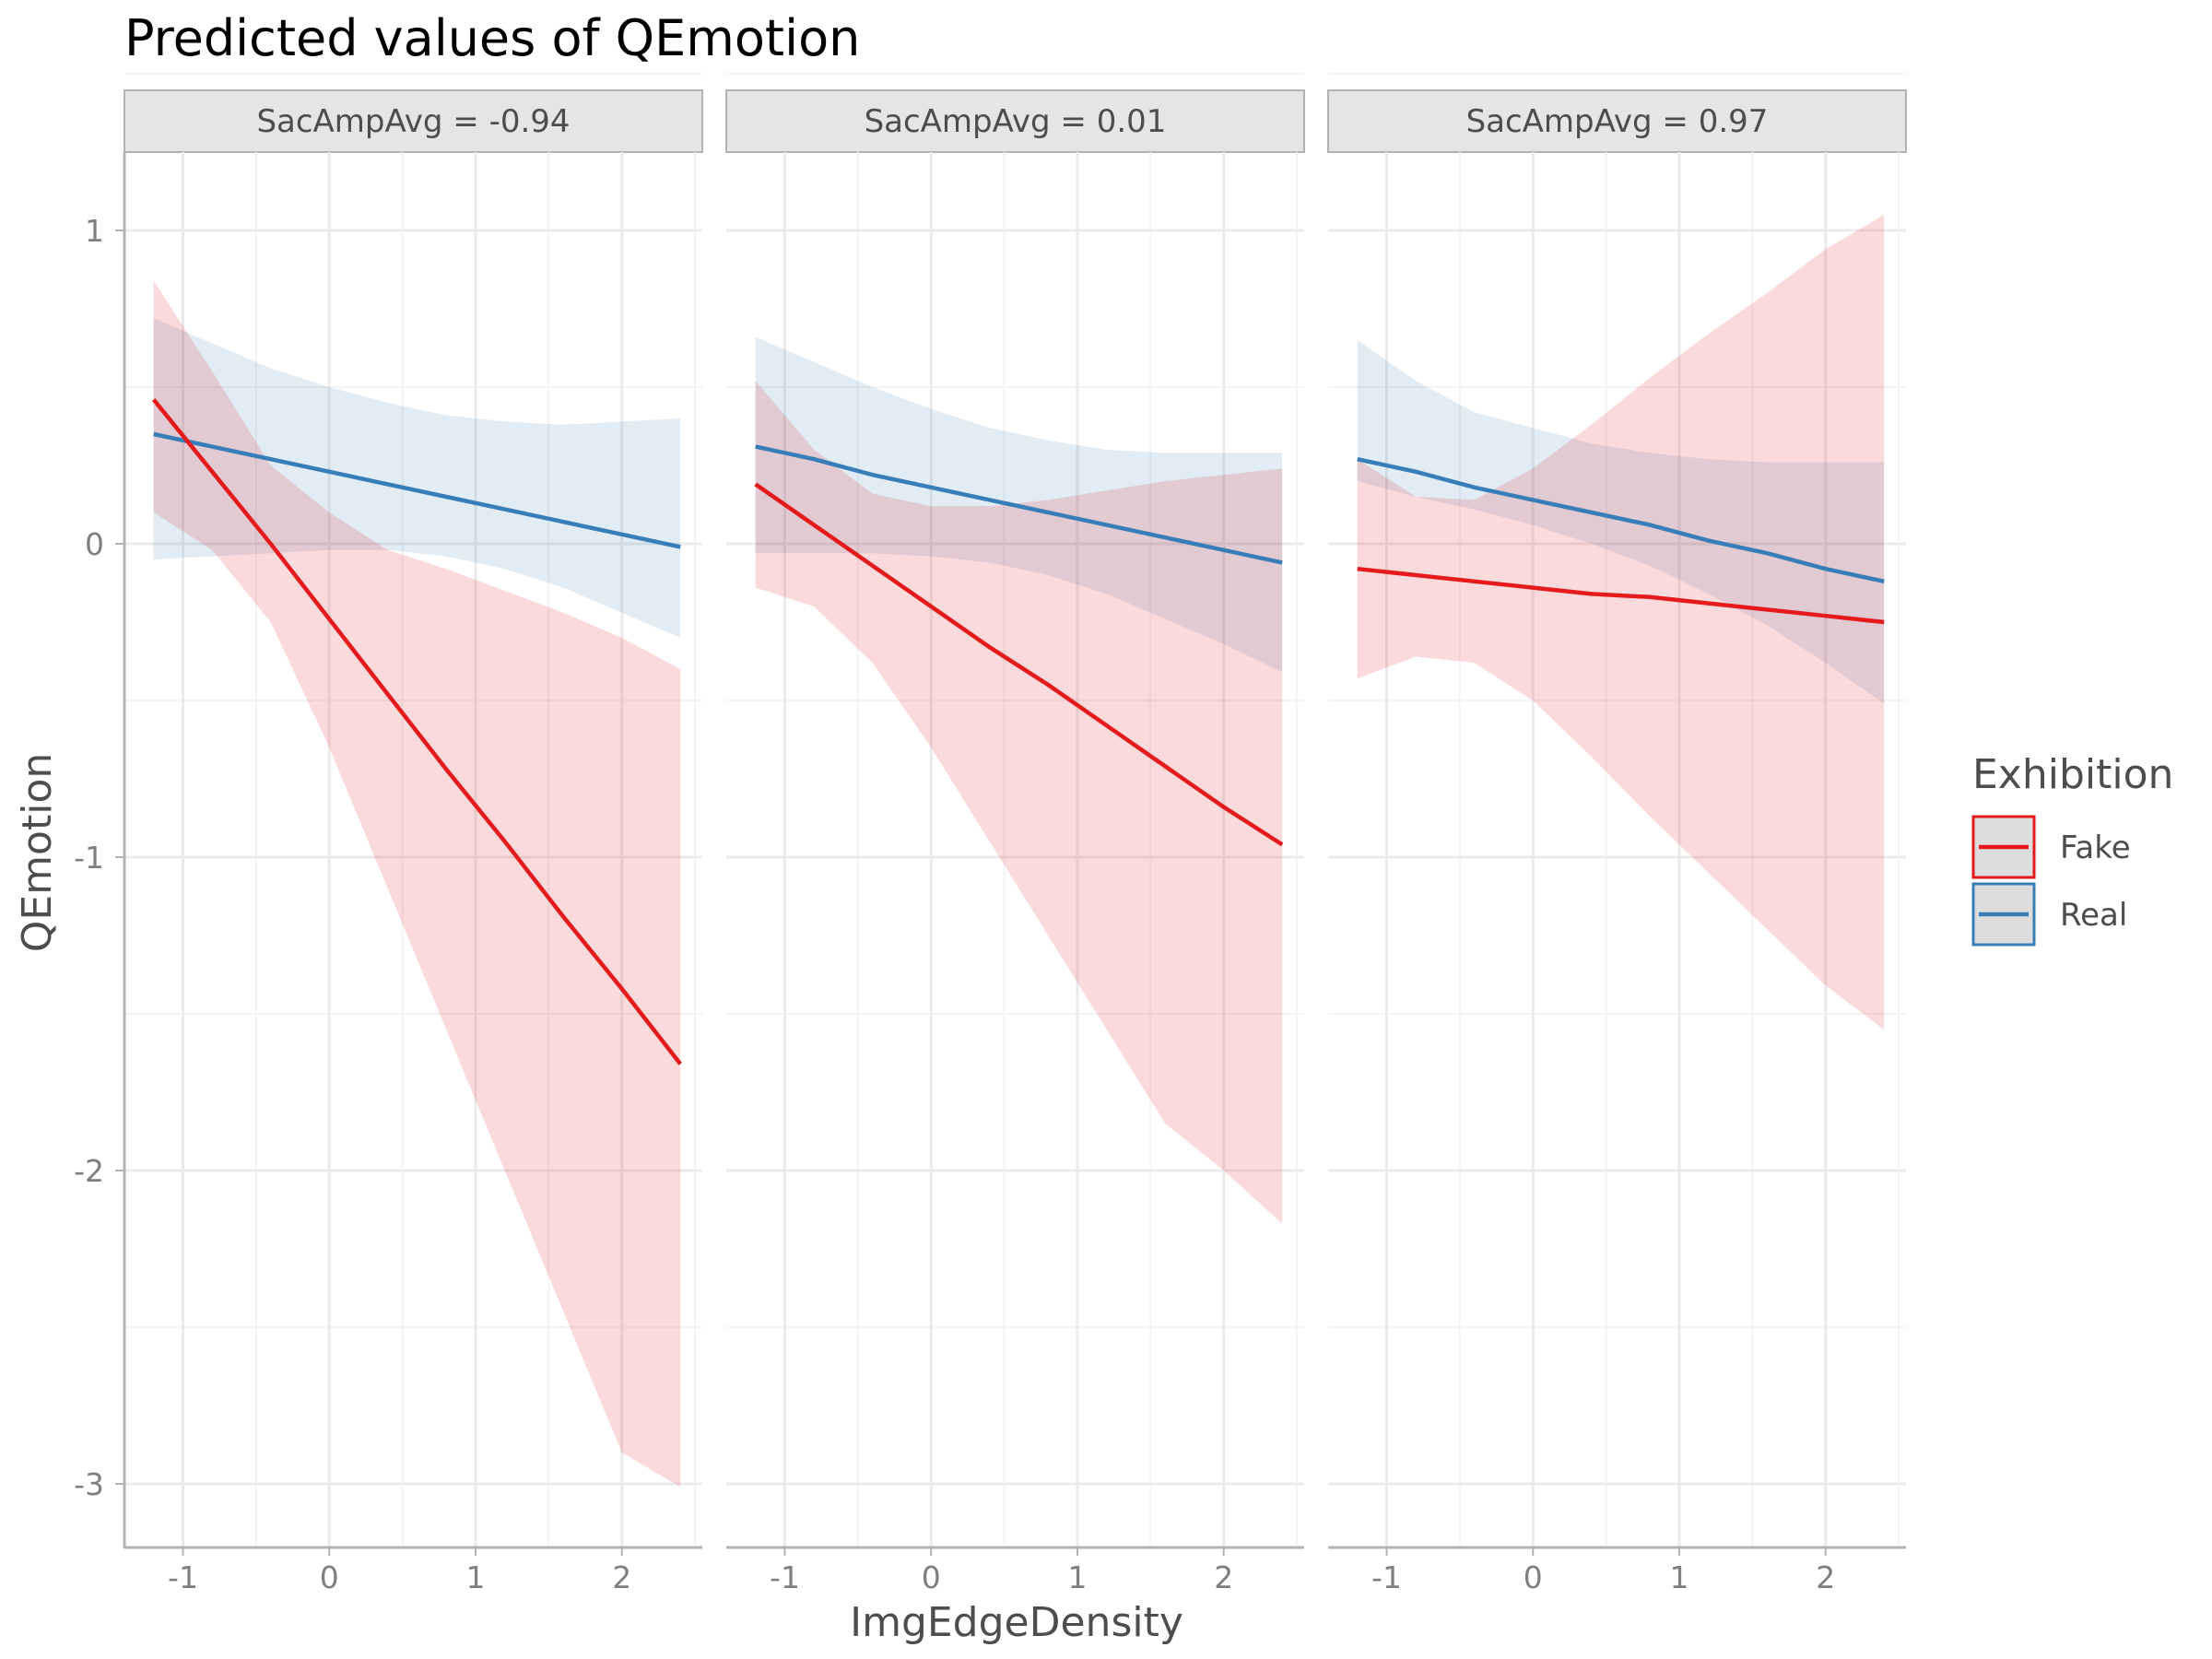 The height and width of the screenshot is (1659, 2212). I want to click on legend-title: Exhibition, so click(2072, 774).